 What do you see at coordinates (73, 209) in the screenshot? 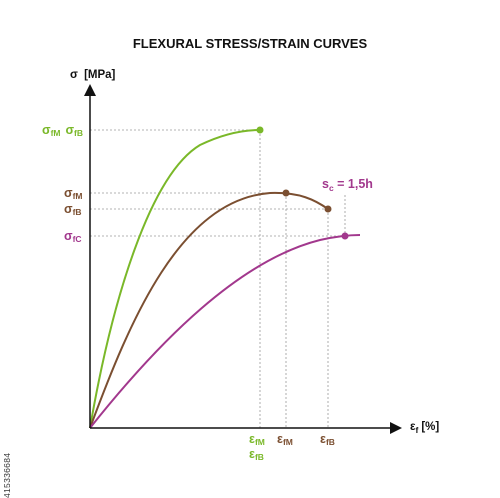
I see `y-label-brown-break: σfB` at bounding box center [73, 209].